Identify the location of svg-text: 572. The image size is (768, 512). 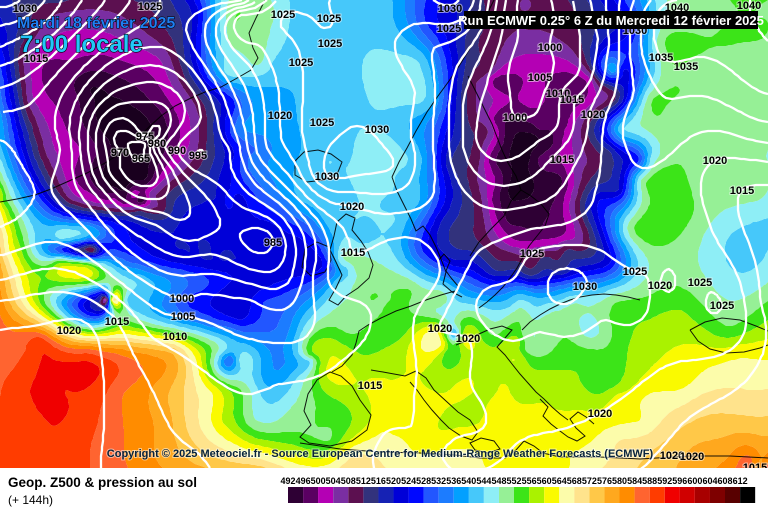
(589, 481).